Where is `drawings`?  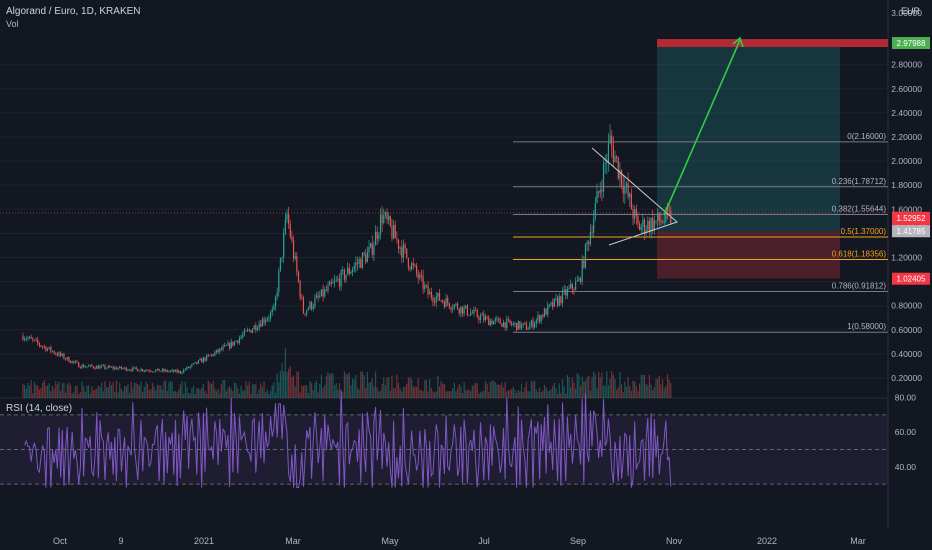 drawings is located at coordinates (667, 141).